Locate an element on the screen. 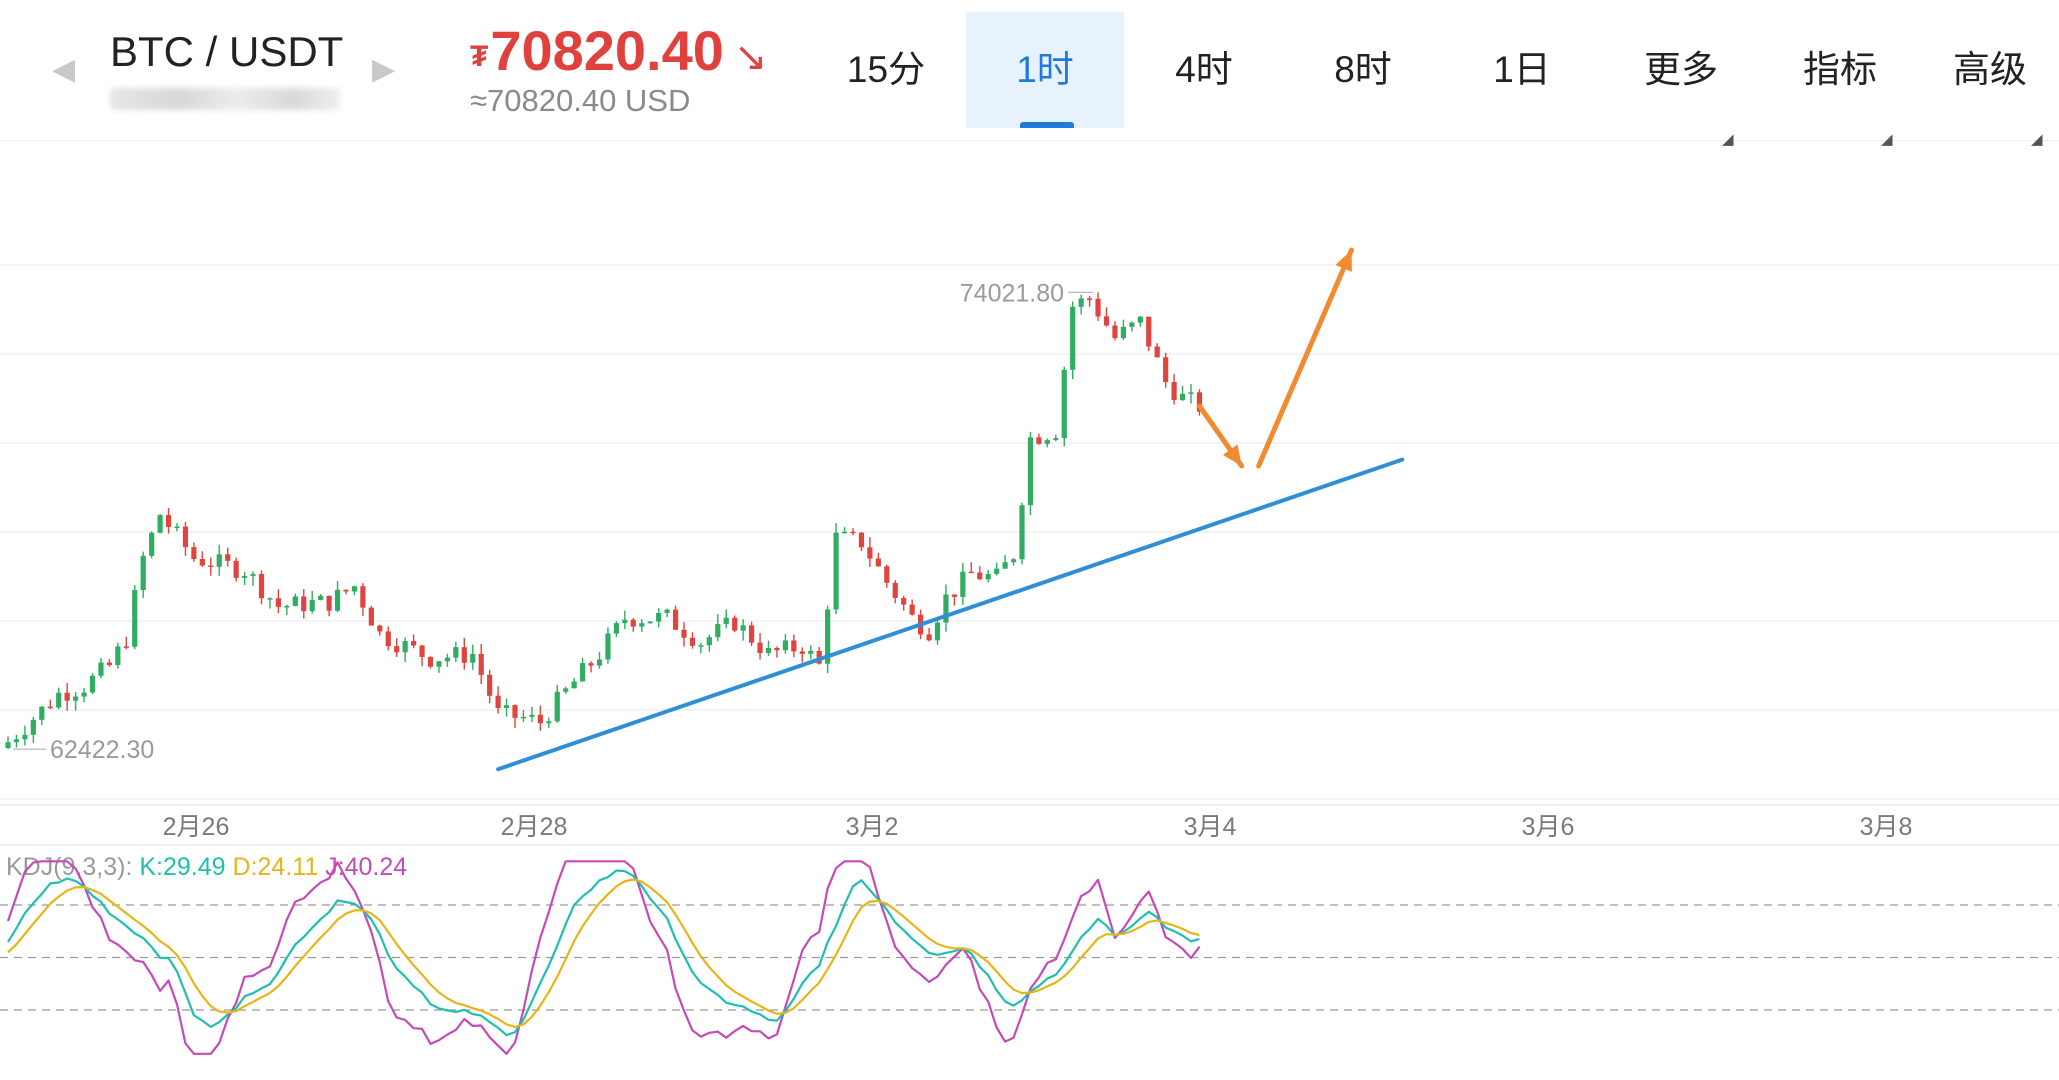 The height and width of the screenshot is (1080, 2059). tab-4h: 4时 is located at coordinates (1204, 70).